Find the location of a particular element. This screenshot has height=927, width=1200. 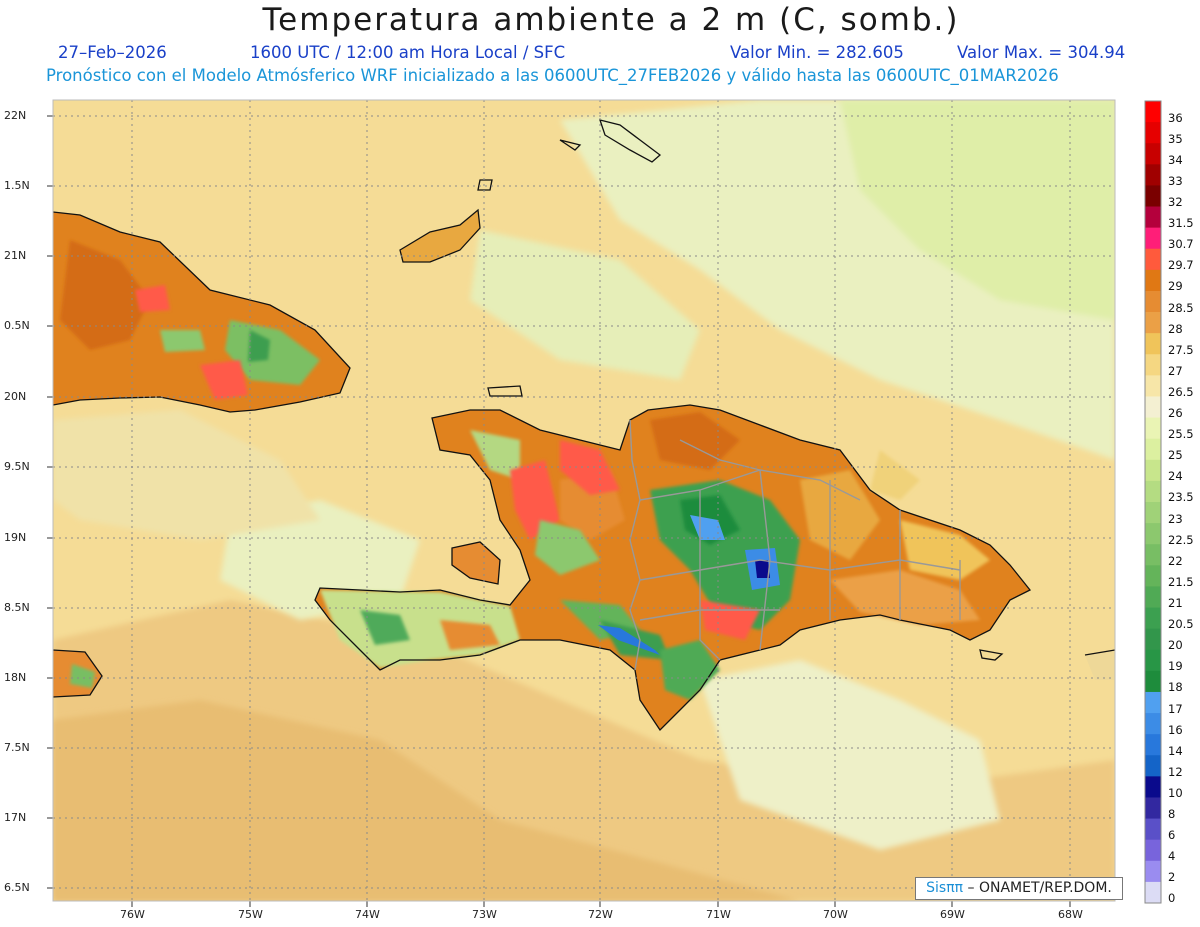

lon-label: 72W is located at coordinates (600, 914).